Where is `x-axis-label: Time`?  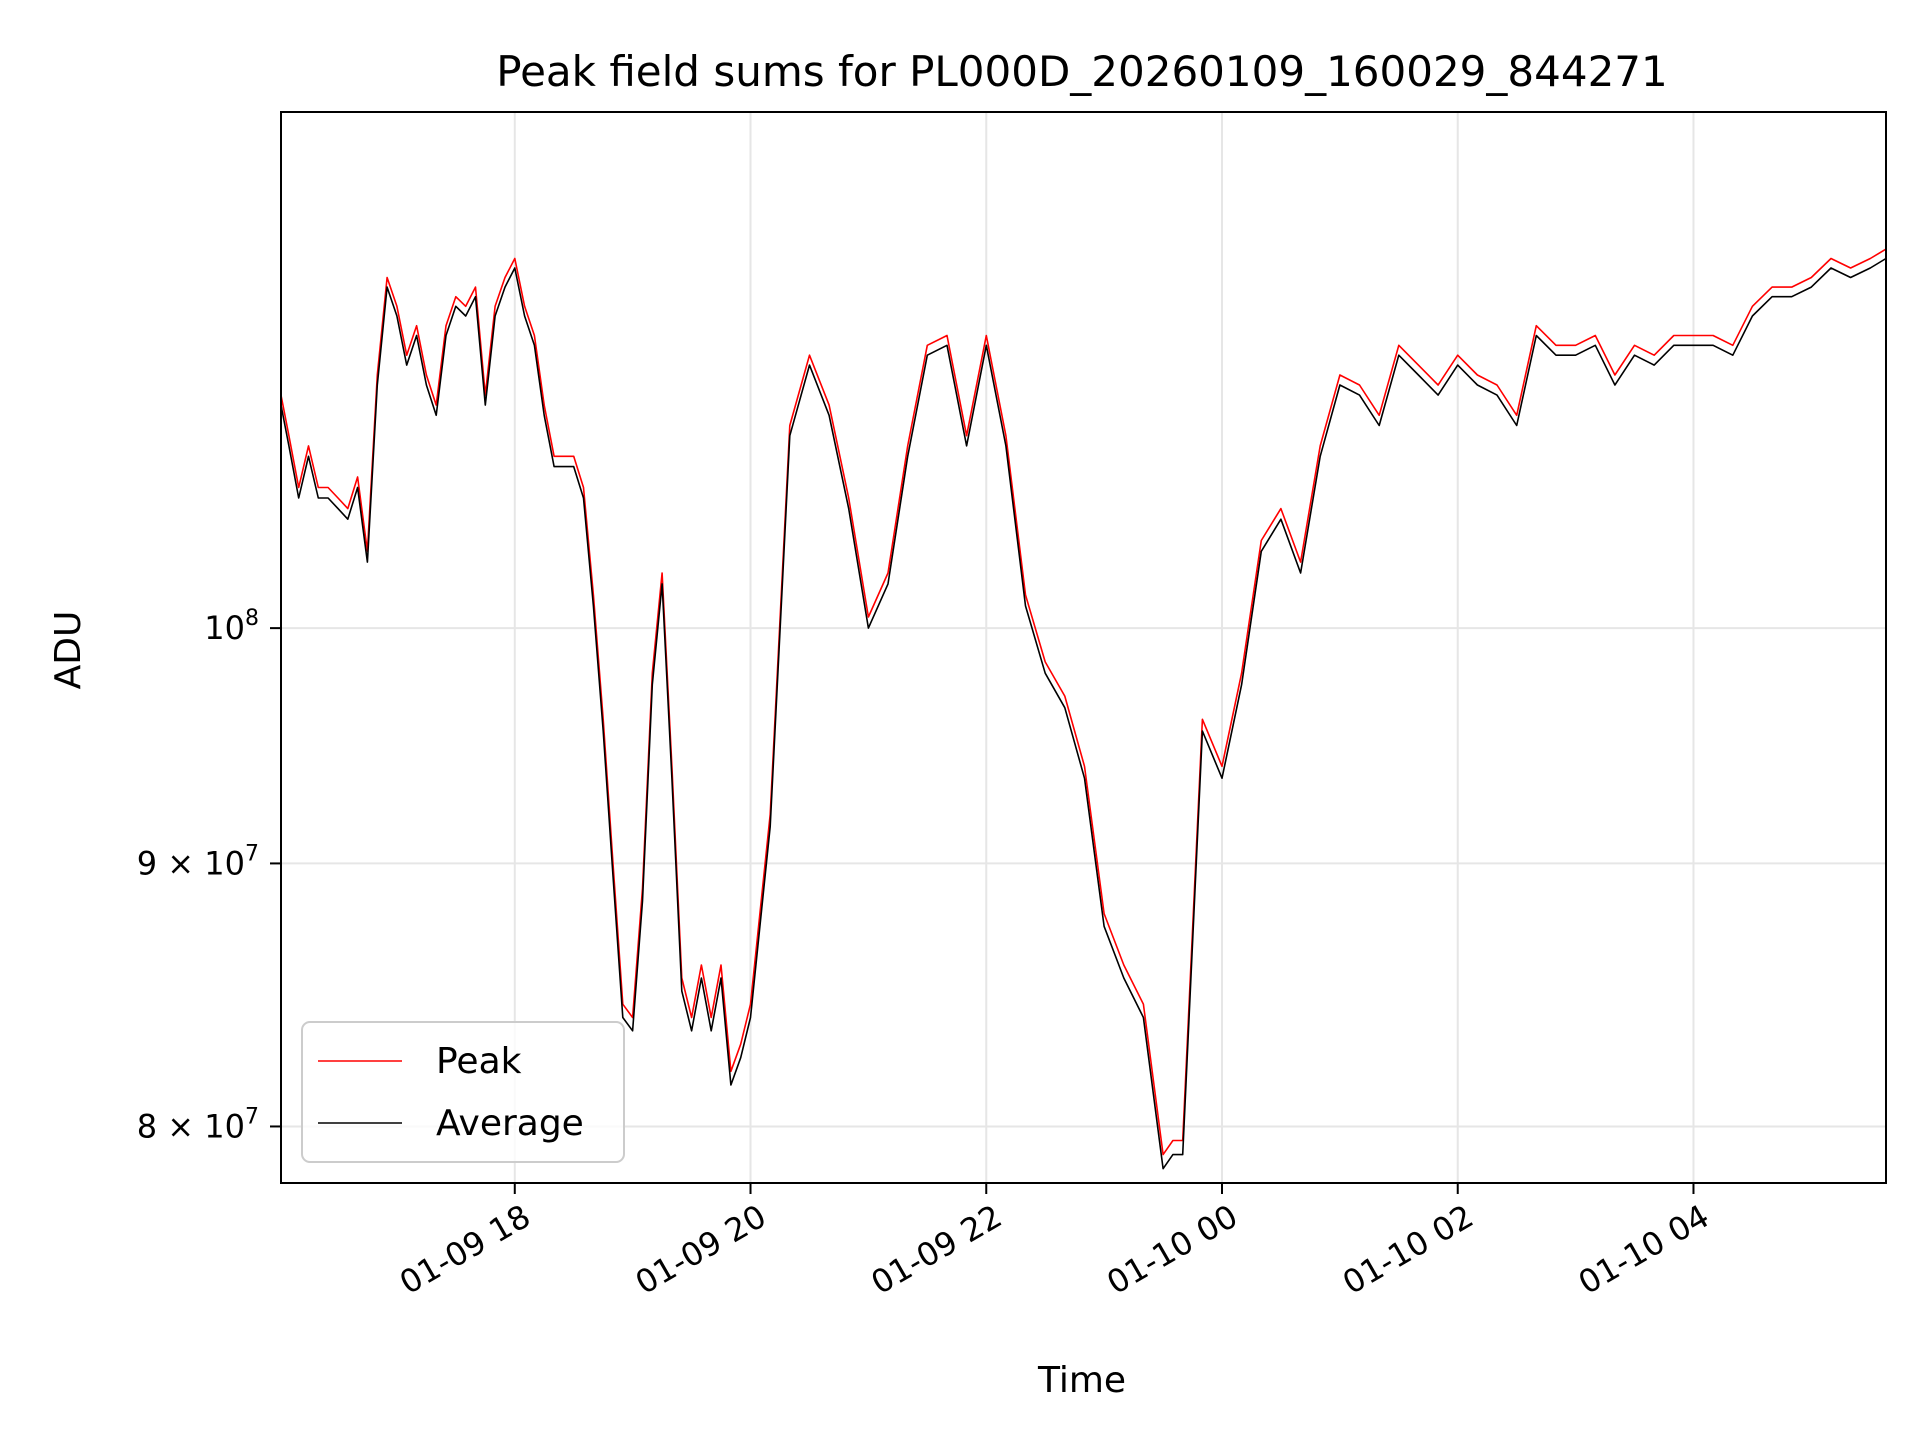
x-axis-label: Time is located at coordinates (1081, 1380).